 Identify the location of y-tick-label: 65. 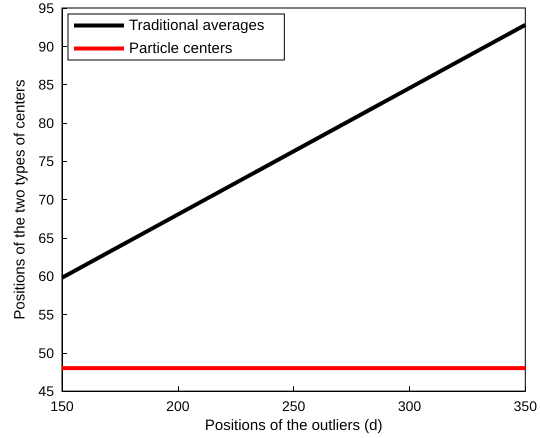
(46, 238).